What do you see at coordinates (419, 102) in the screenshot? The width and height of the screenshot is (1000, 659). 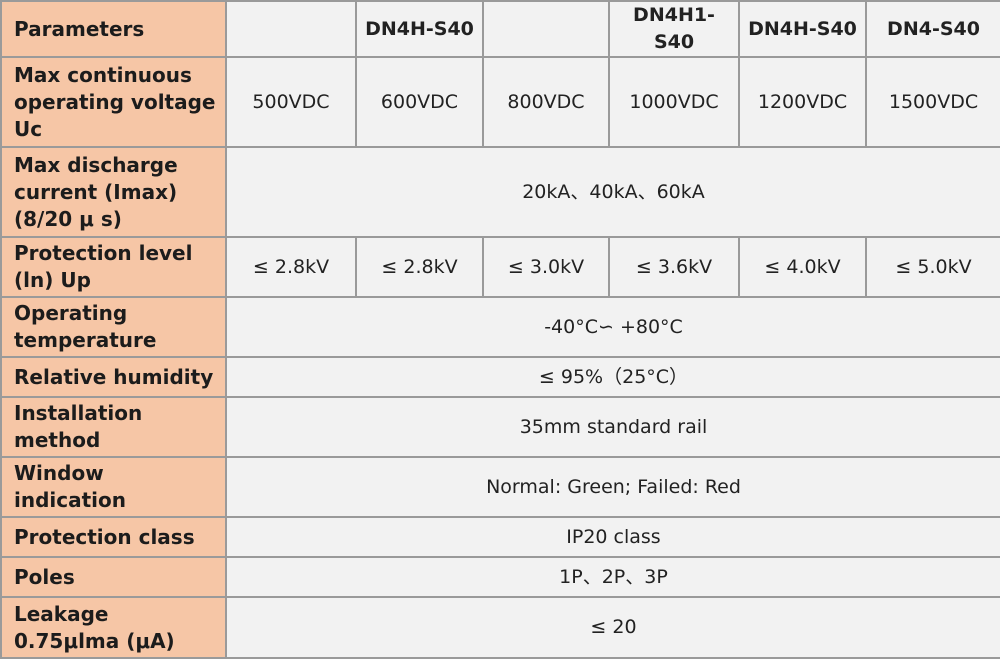 I see `value-cell: 600VDC` at bounding box center [419, 102].